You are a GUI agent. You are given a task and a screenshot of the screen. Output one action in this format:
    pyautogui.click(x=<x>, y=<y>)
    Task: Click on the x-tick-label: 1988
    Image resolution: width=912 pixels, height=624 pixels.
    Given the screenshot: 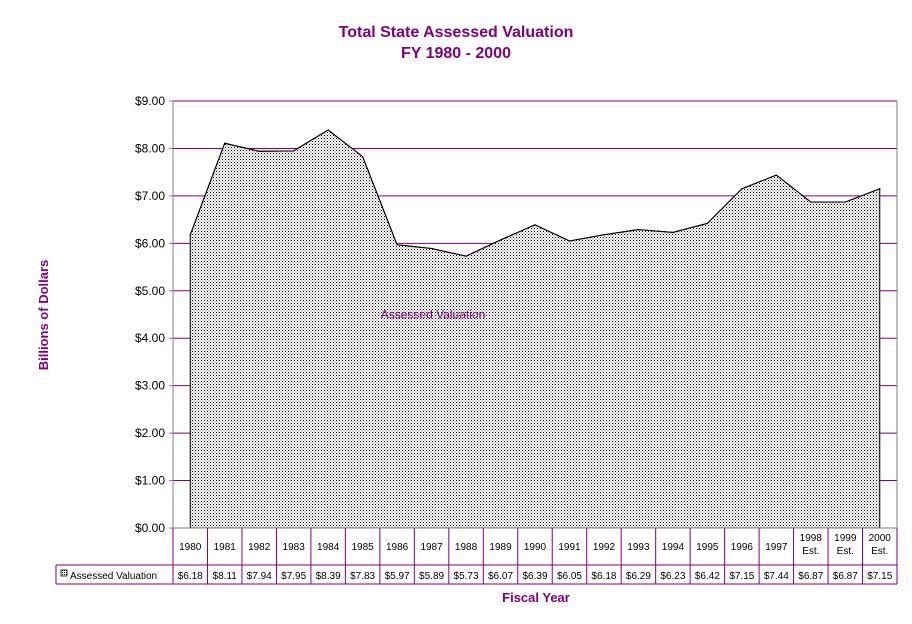 What is the action you would take?
    pyautogui.click(x=466, y=547)
    